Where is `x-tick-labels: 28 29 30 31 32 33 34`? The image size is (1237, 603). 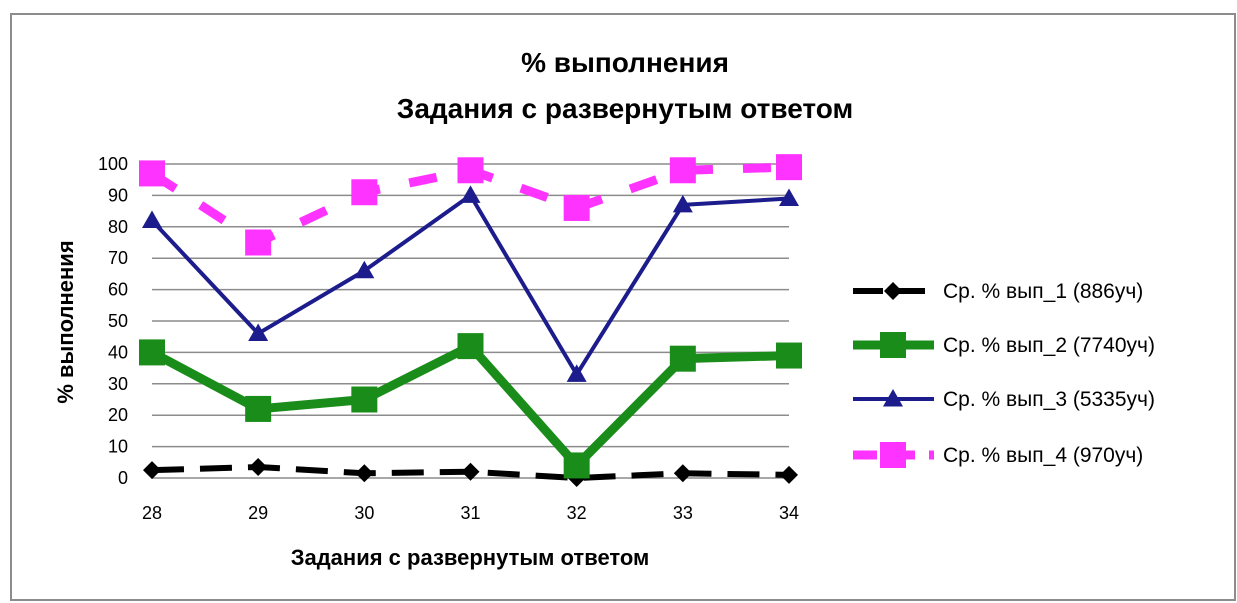
x-tick-labels: 28 29 30 31 32 33 34 is located at coordinates (470, 513).